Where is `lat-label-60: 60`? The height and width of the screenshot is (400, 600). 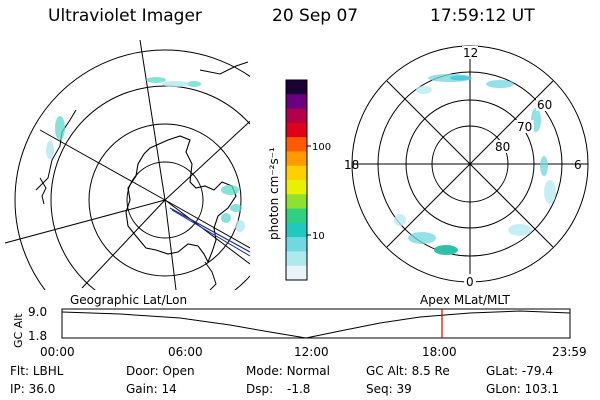
lat-label-60: 60 is located at coordinates (544, 105).